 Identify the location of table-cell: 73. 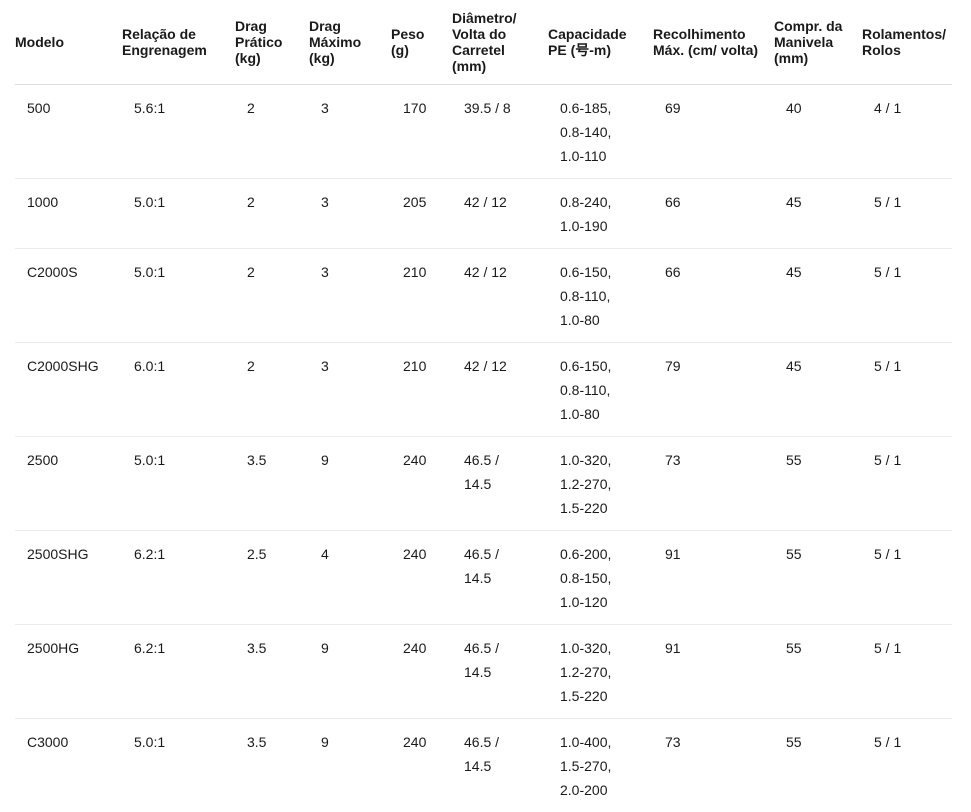
(713, 765).